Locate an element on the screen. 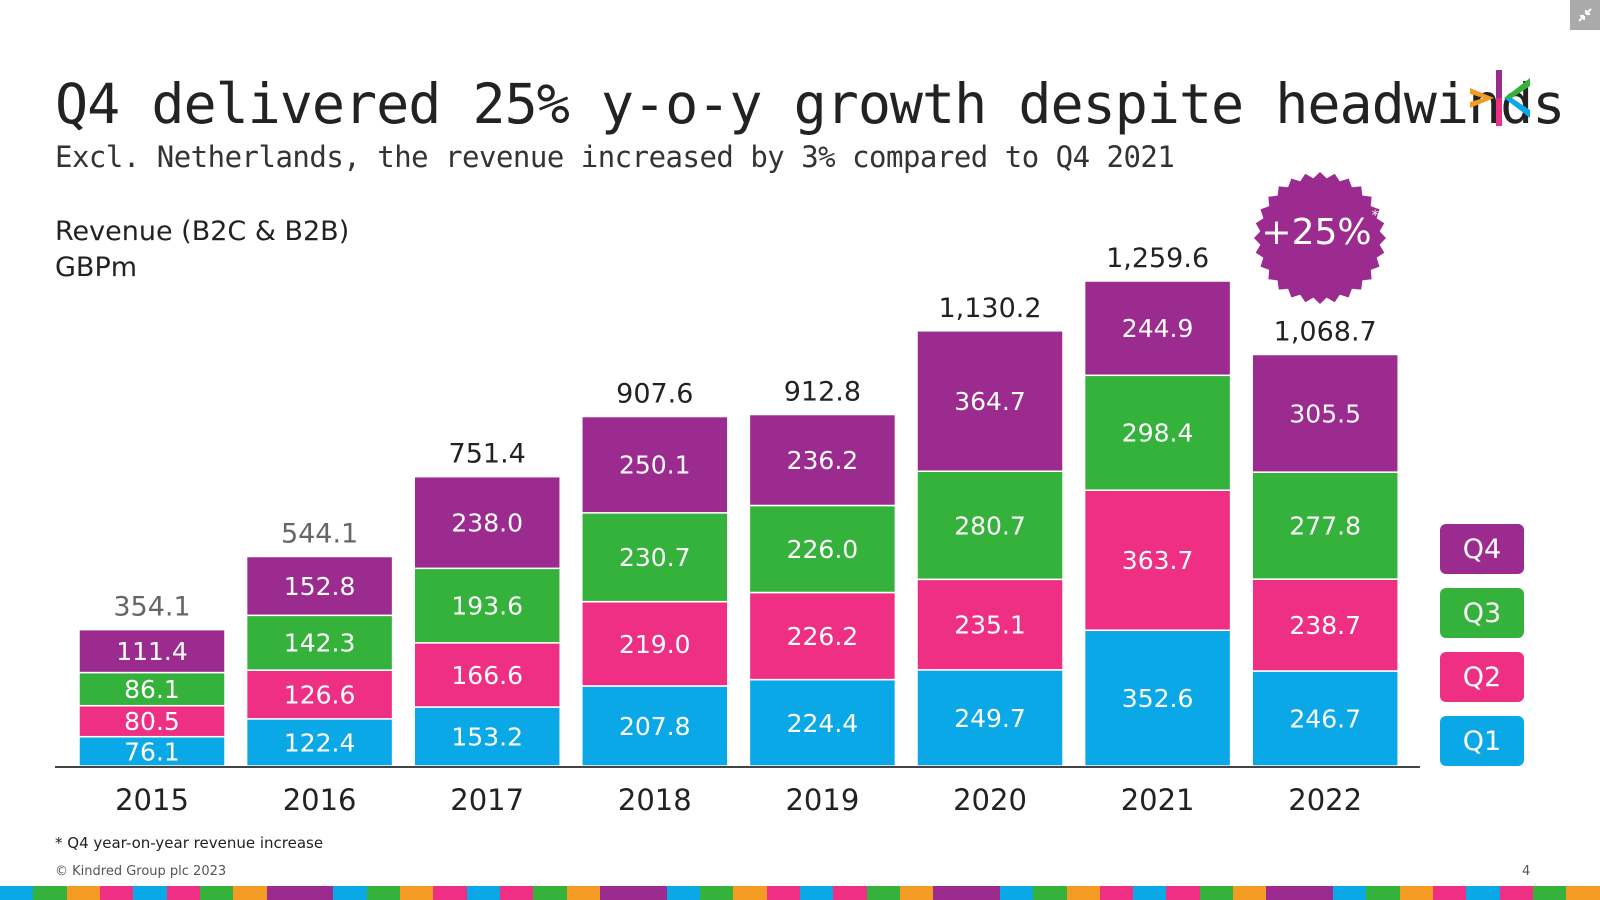 This screenshot has width=1600, height=900. segment-label-2019-q4: 236.2 is located at coordinates (823, 460).